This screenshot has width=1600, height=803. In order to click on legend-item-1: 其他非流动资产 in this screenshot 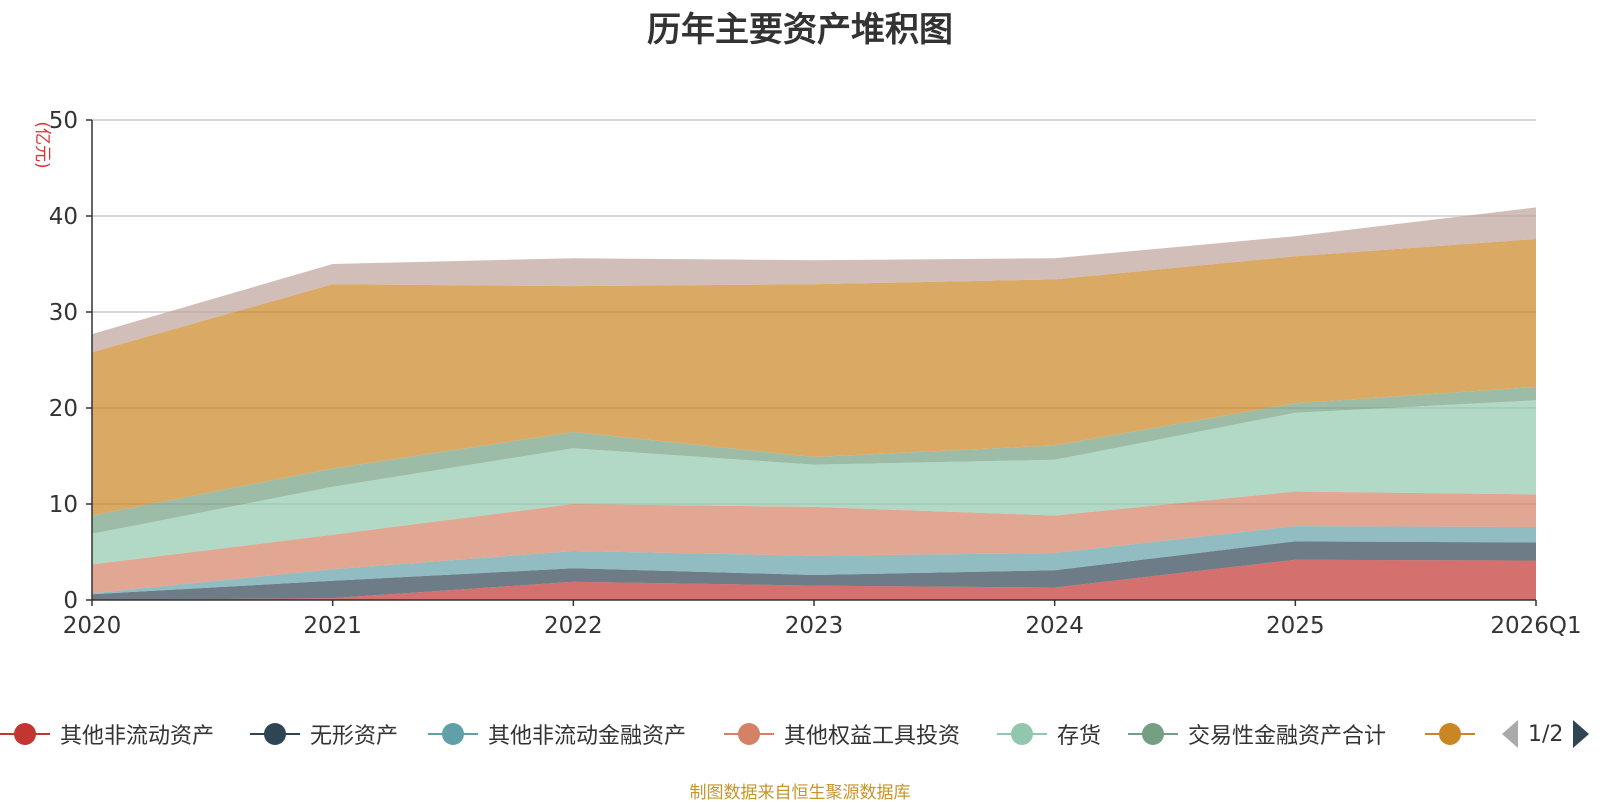, I will do `click(107, 734)`.